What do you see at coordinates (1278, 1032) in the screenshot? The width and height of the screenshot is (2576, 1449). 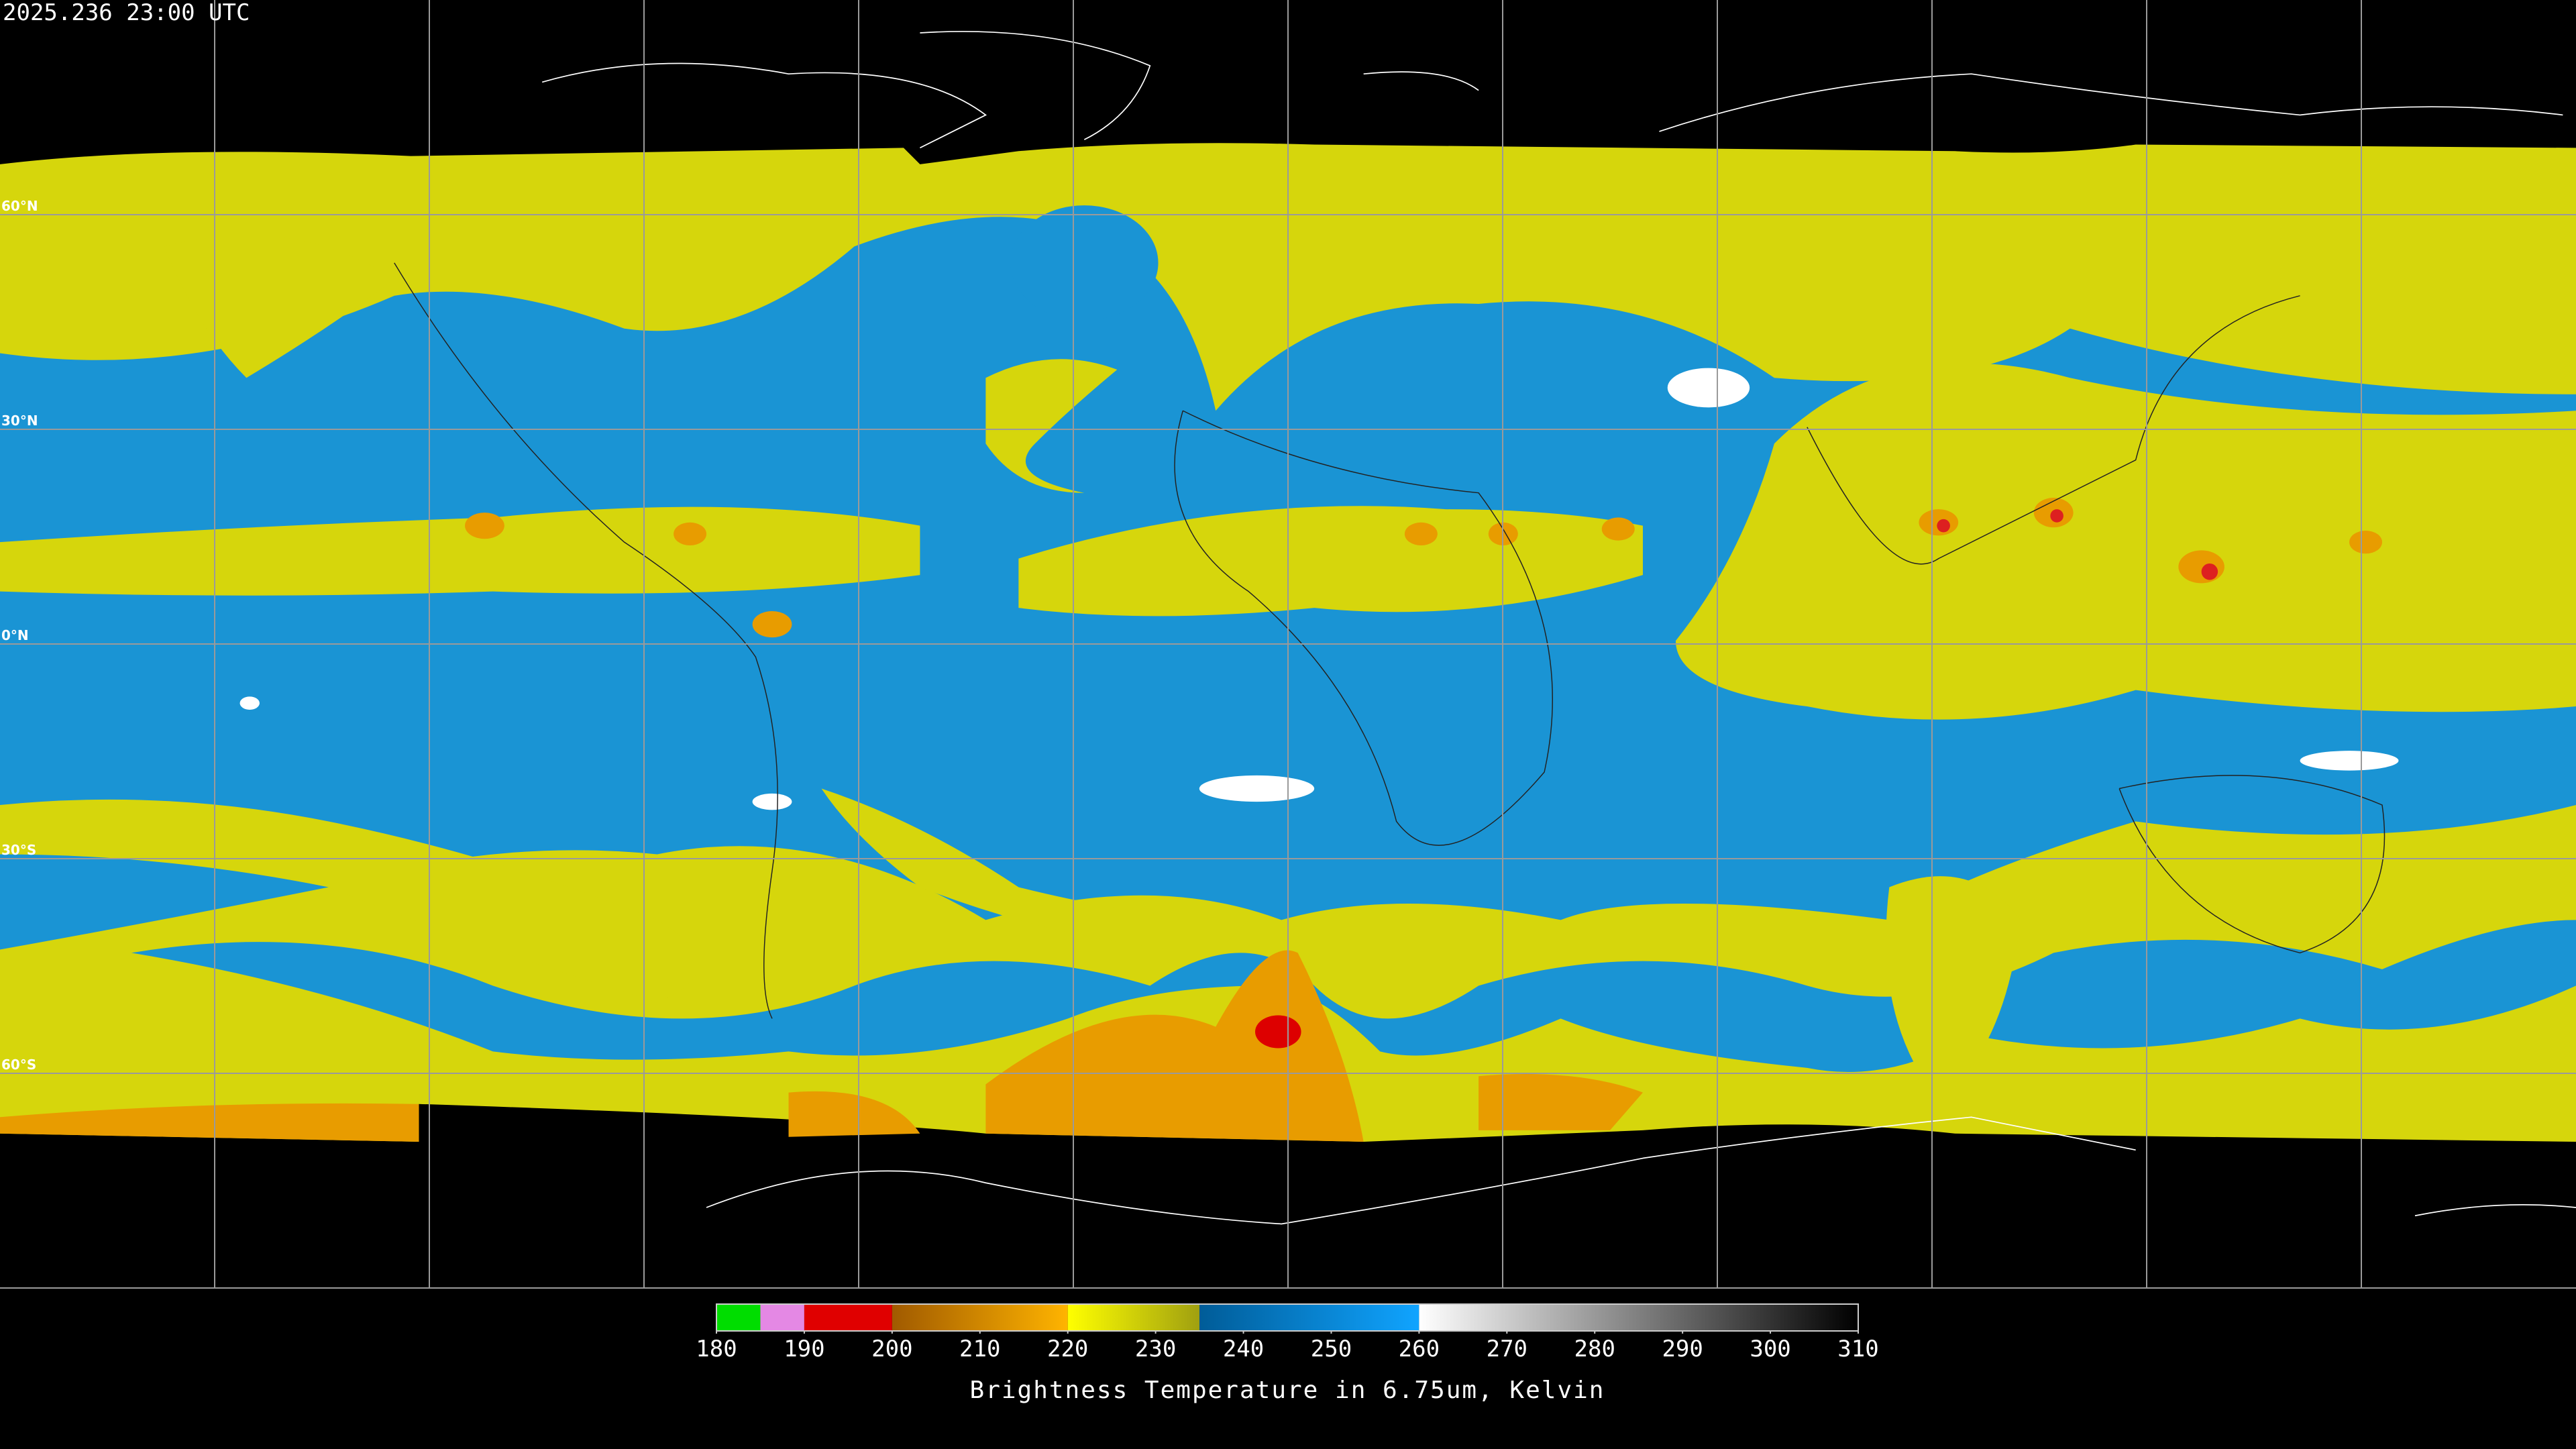 I see `coldest-cloud` at bounding box center [1278, 1032].